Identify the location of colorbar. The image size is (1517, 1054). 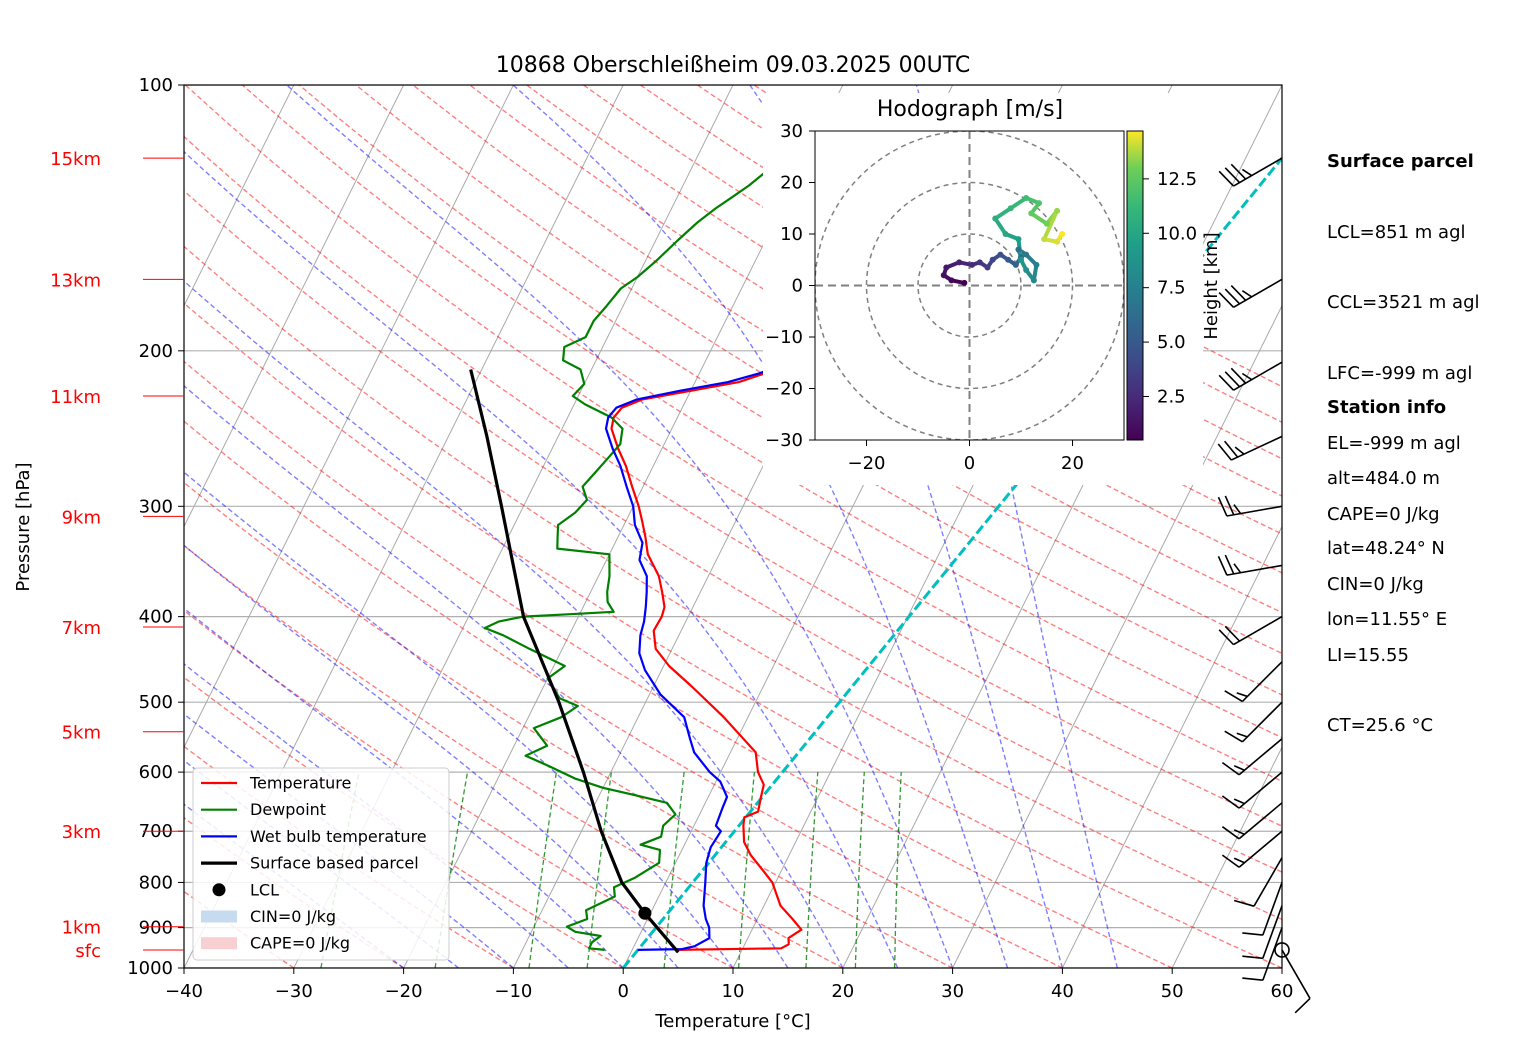
(1135, 285).